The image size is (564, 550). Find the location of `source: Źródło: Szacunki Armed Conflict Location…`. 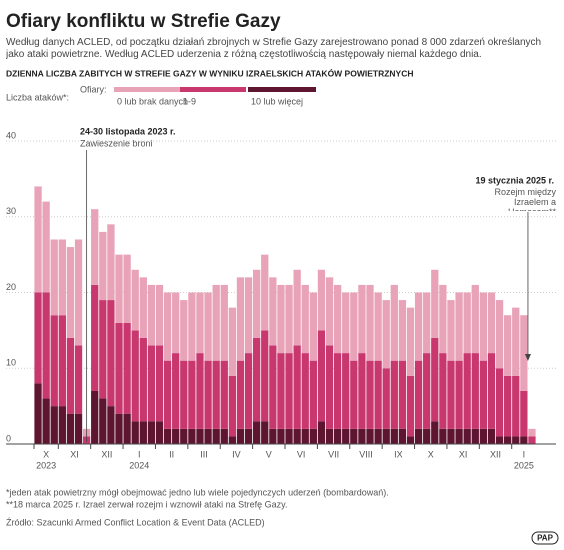

source: Źródło: Szacunki Armed Conflict Location… is located at coordinates (135, 522).